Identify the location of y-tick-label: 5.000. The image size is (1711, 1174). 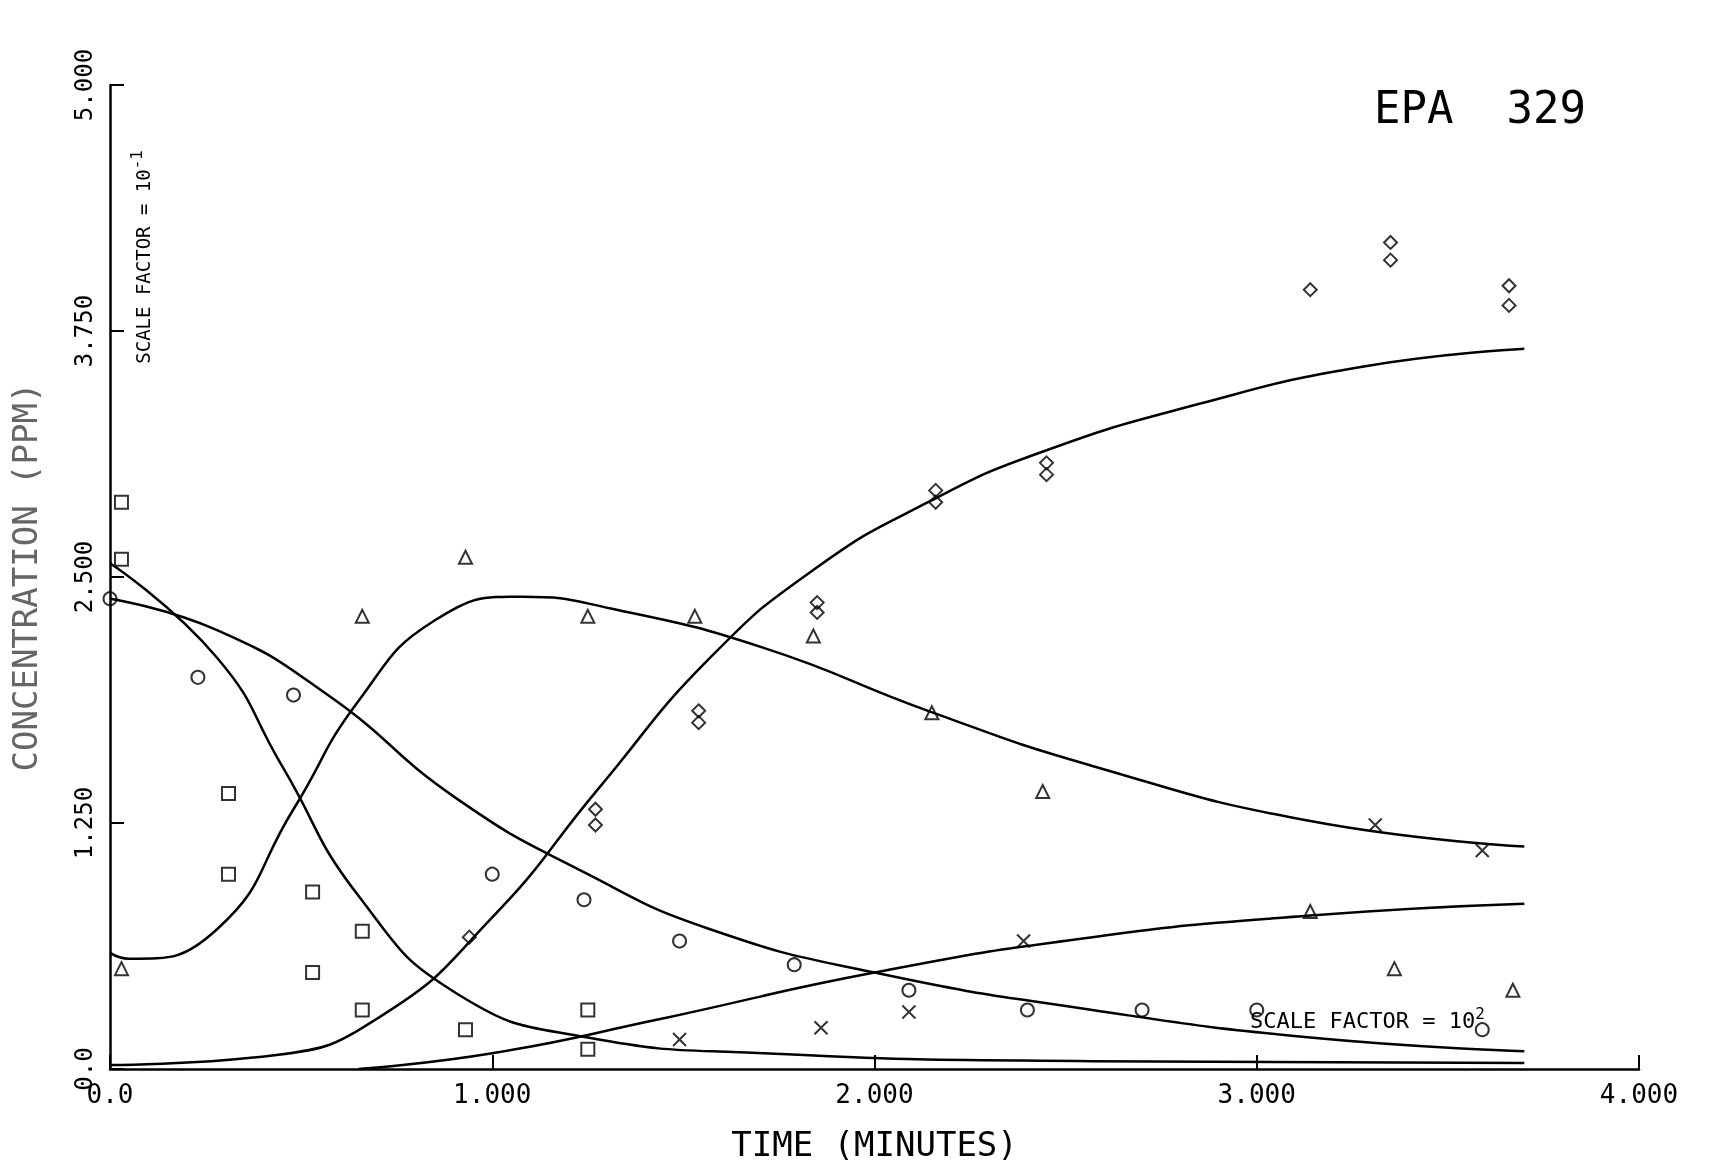
(84, 85).